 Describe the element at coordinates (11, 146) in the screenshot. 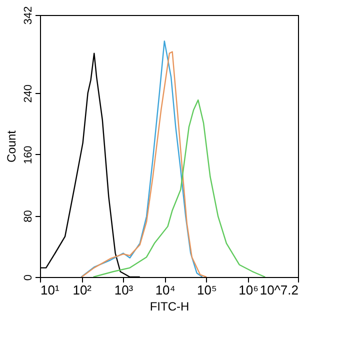

I see `y-axis-title: Count` at that location.